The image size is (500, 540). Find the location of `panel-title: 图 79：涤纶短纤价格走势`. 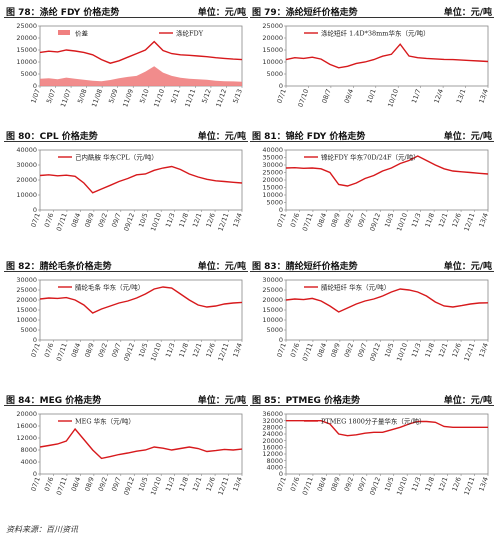

panel-title: 图 79：涤纶短纤价格走势 is located at coordinates (305, 13).